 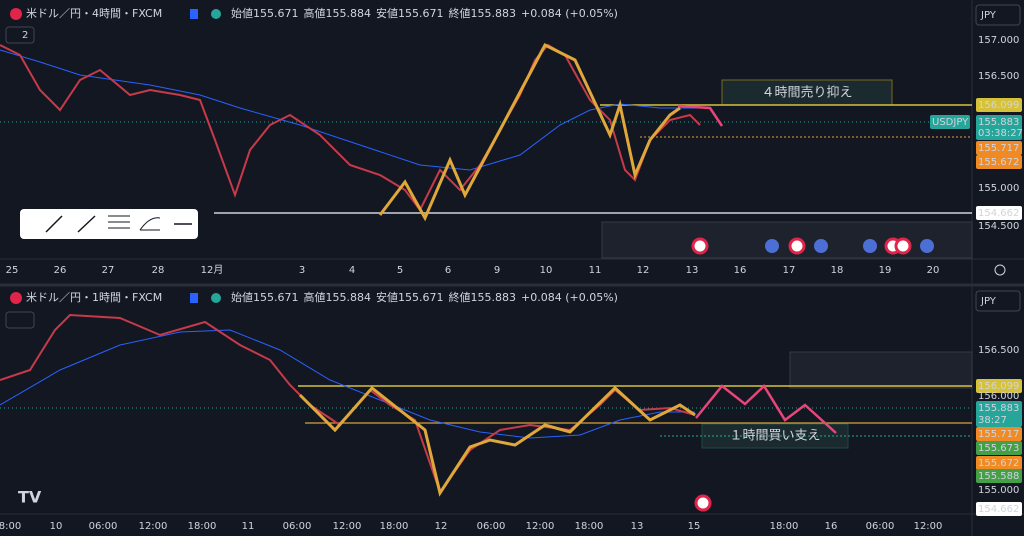 What do you see at coordinates (789, 270) in the screenshot?
I see `time-label: 17` at bounding box center [789, 270].